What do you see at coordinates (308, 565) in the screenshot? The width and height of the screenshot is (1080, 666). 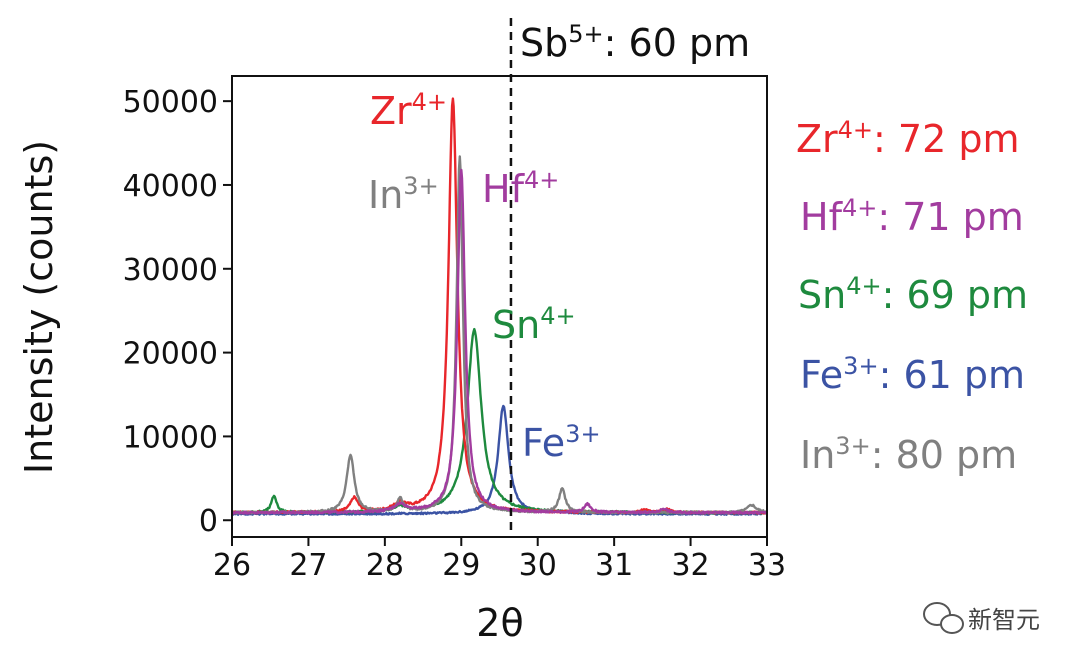 I see `x-tick-label: 27` at bounding box center [308, 565].